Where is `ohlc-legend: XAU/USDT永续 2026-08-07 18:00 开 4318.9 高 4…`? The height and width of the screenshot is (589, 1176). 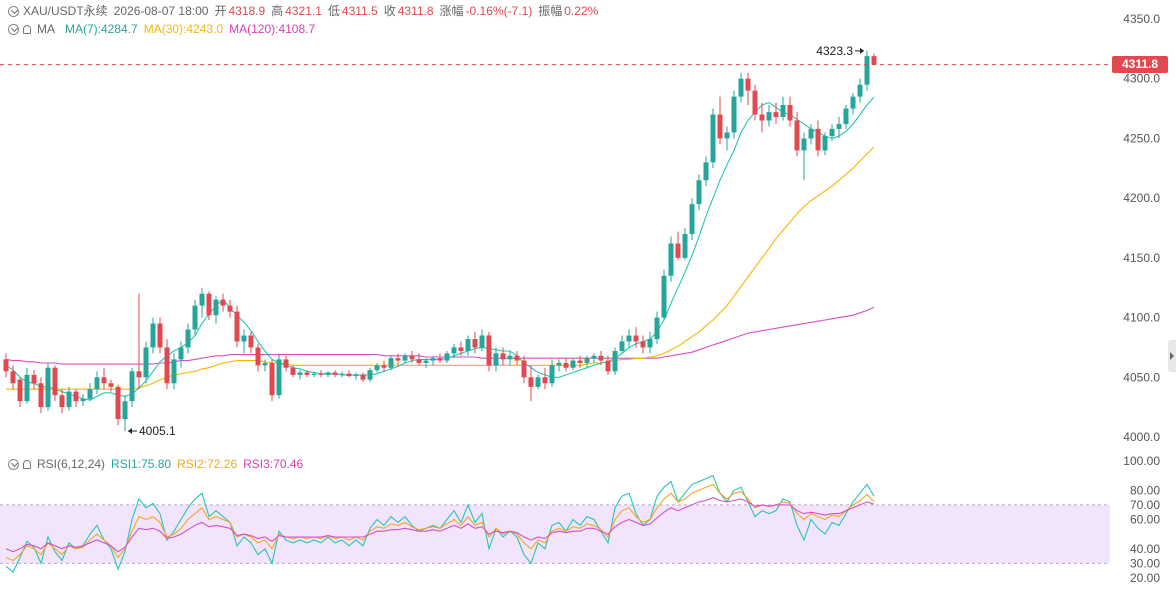 ohlc-legend: XAU/USDT永续 2026-08-07 18:00 开 4318.9 高 4… is located at coordinates (306, 11).